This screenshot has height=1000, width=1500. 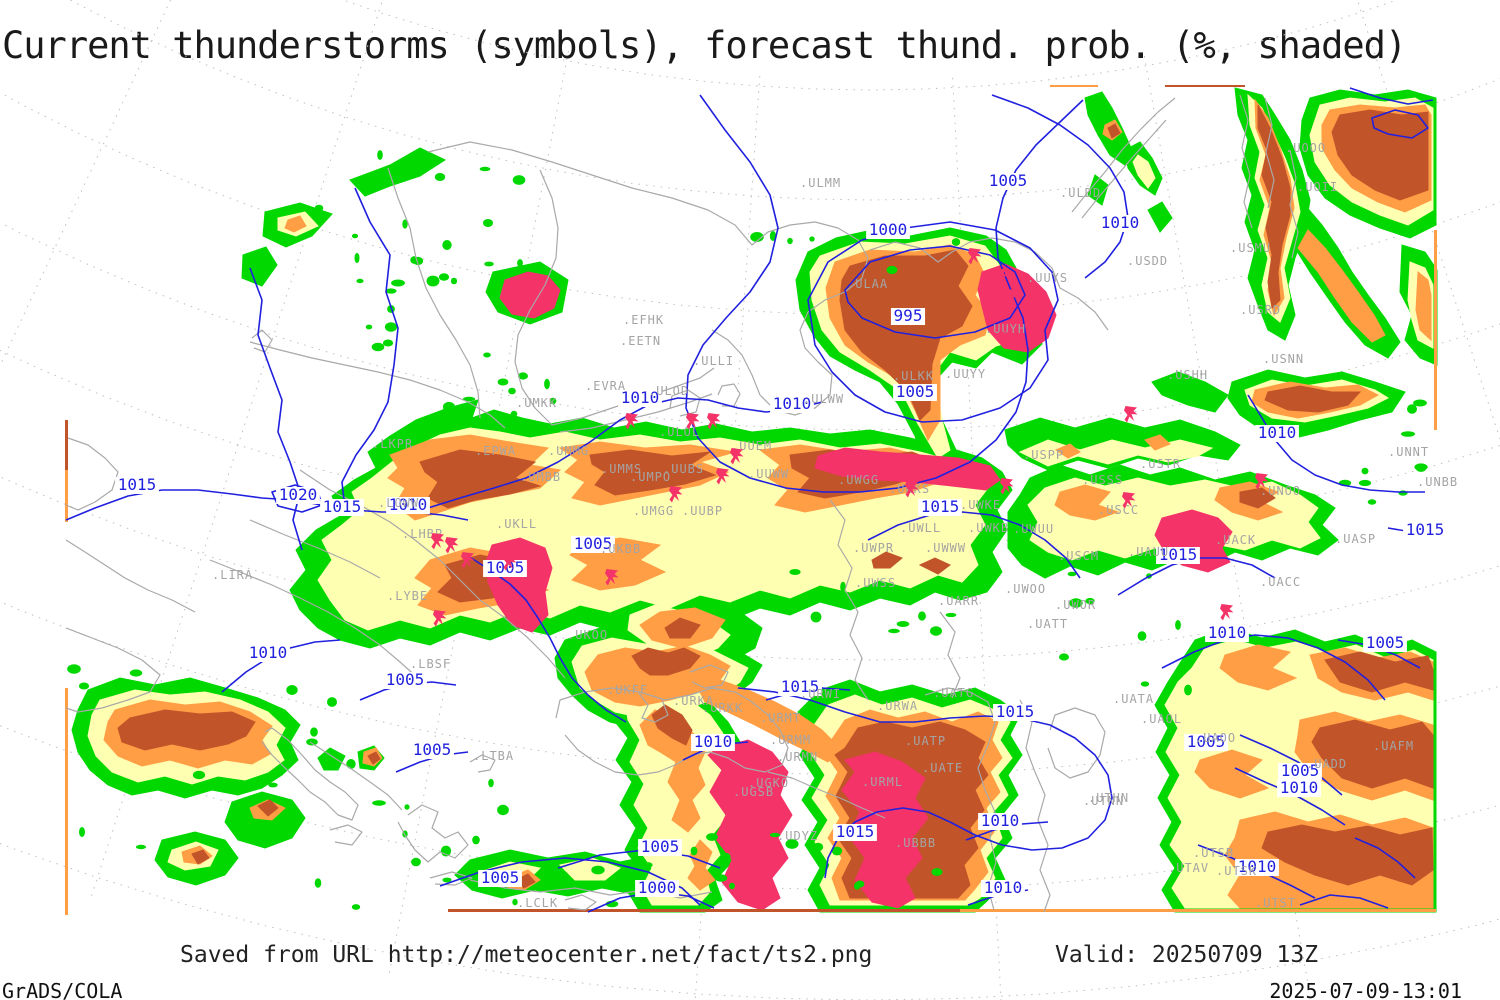 I want to click on station-label: .USNN, so click(x=1283, y=359).